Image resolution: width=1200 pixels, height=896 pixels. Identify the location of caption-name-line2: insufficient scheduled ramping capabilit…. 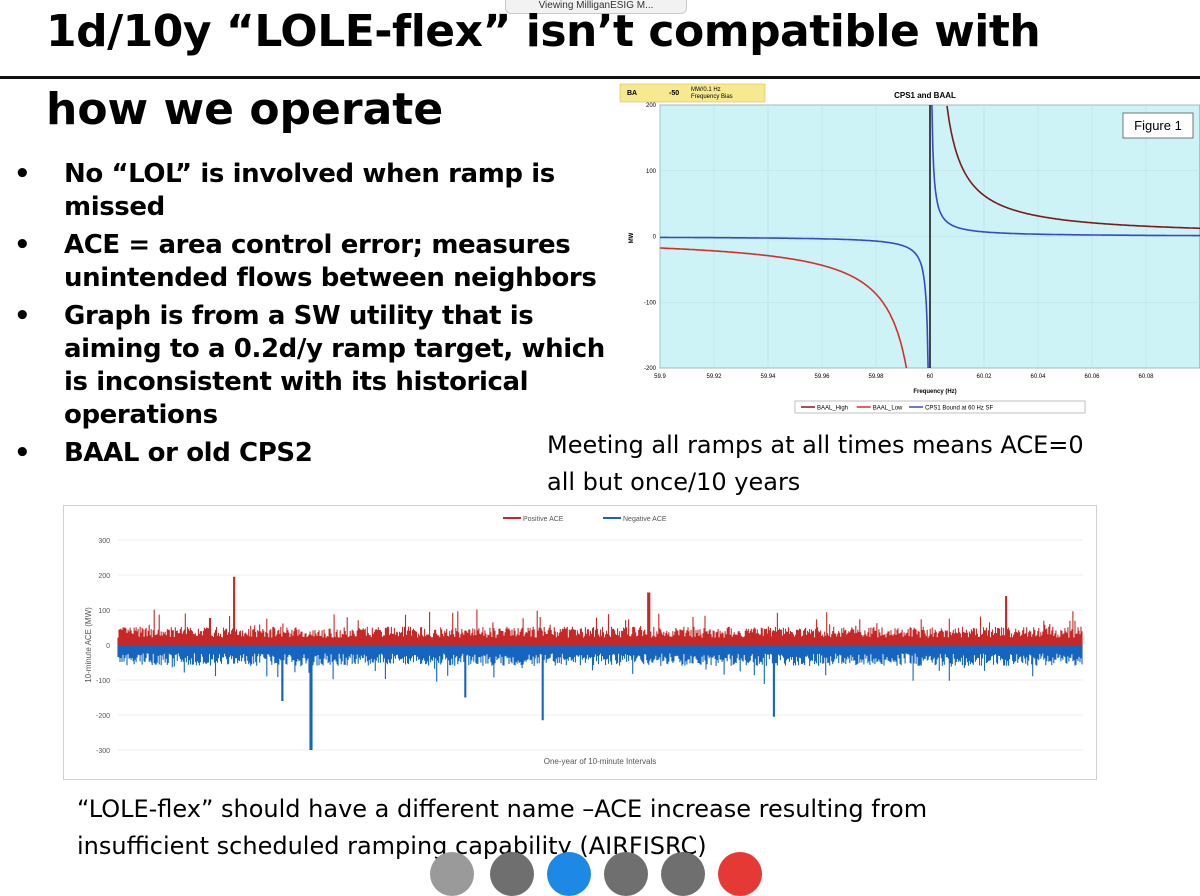
(392, 846).